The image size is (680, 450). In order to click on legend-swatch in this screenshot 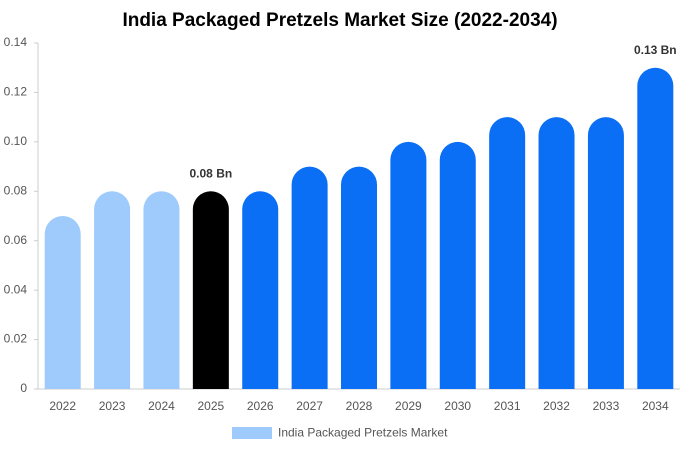, I will do `click(252, 433)`.